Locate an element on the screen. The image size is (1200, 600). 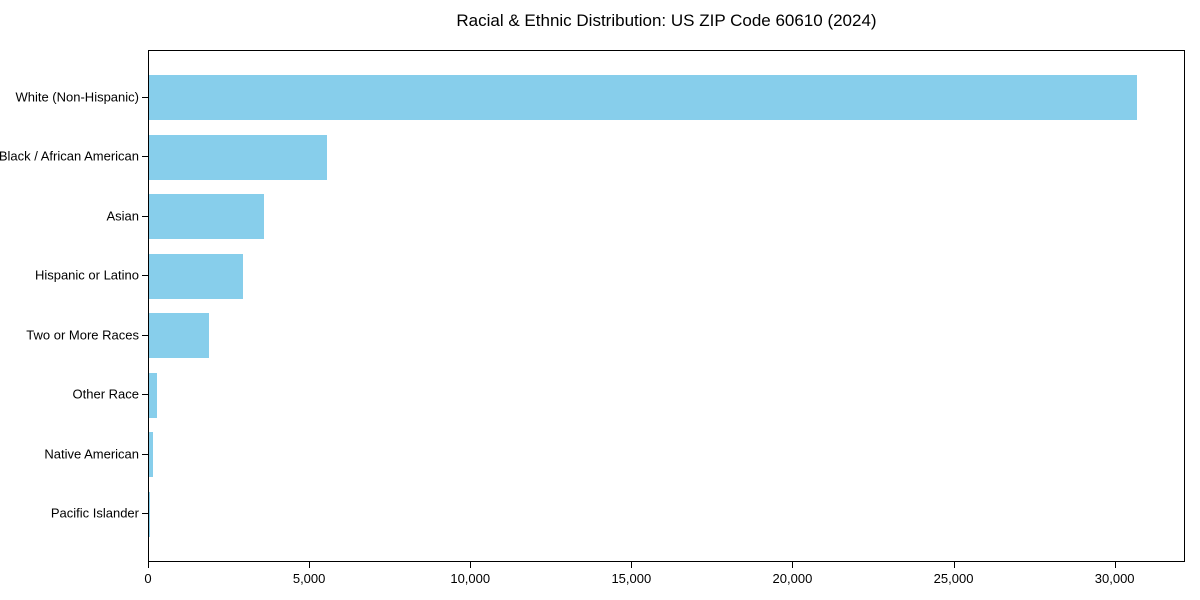
x-tick-label: 10,000 is located at coordinates (470, 578).